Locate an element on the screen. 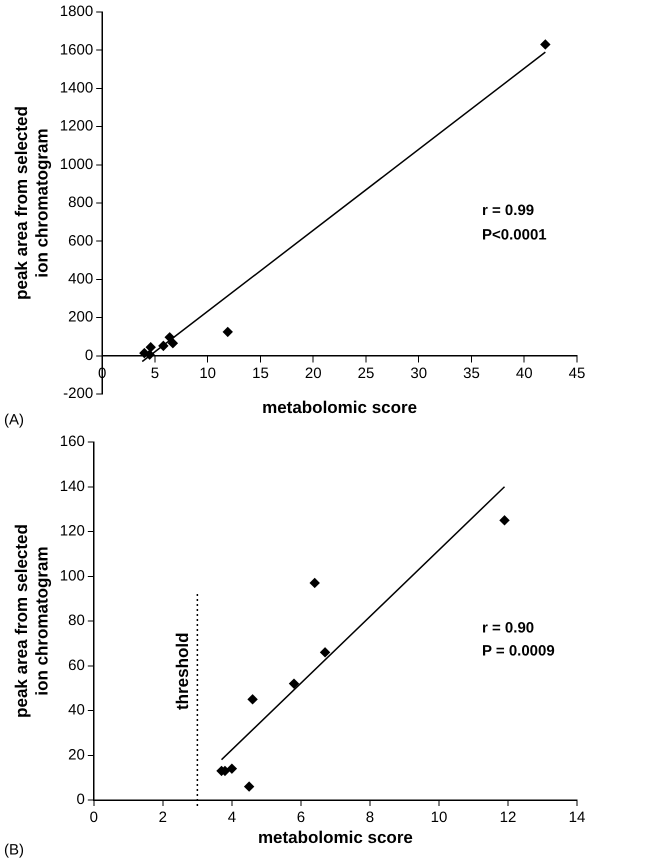  annotation: P<0.0001 is located at coordinates (514, 235).